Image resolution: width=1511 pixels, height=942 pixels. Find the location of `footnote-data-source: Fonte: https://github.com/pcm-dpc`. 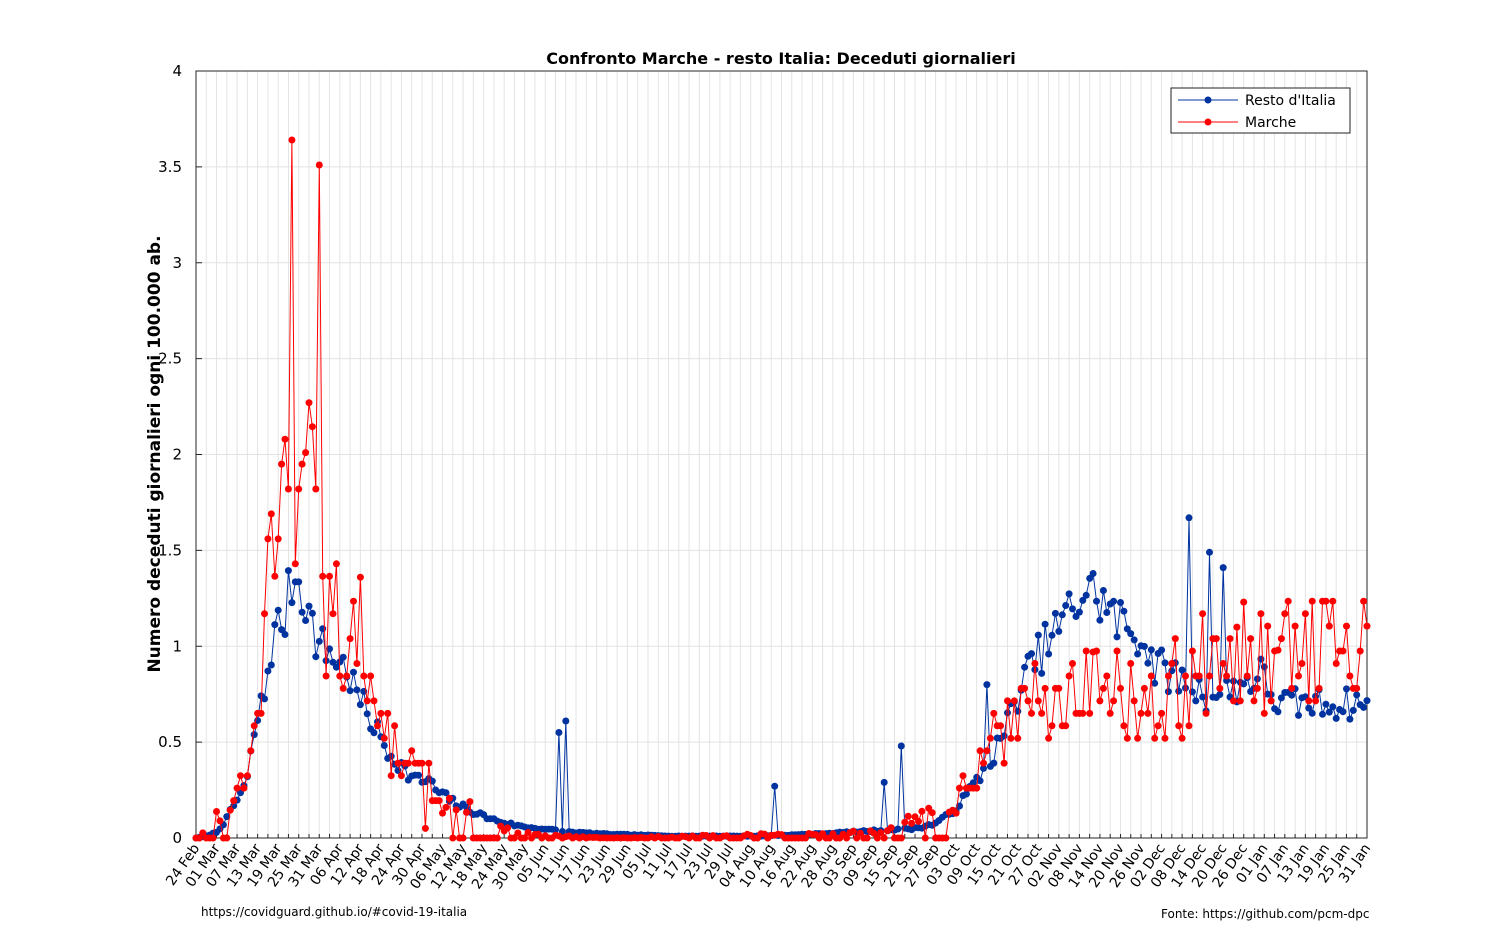

footnote-data-source: Fonte: https://github.com/pcm-dpc is located at coordinates (1265, 914).